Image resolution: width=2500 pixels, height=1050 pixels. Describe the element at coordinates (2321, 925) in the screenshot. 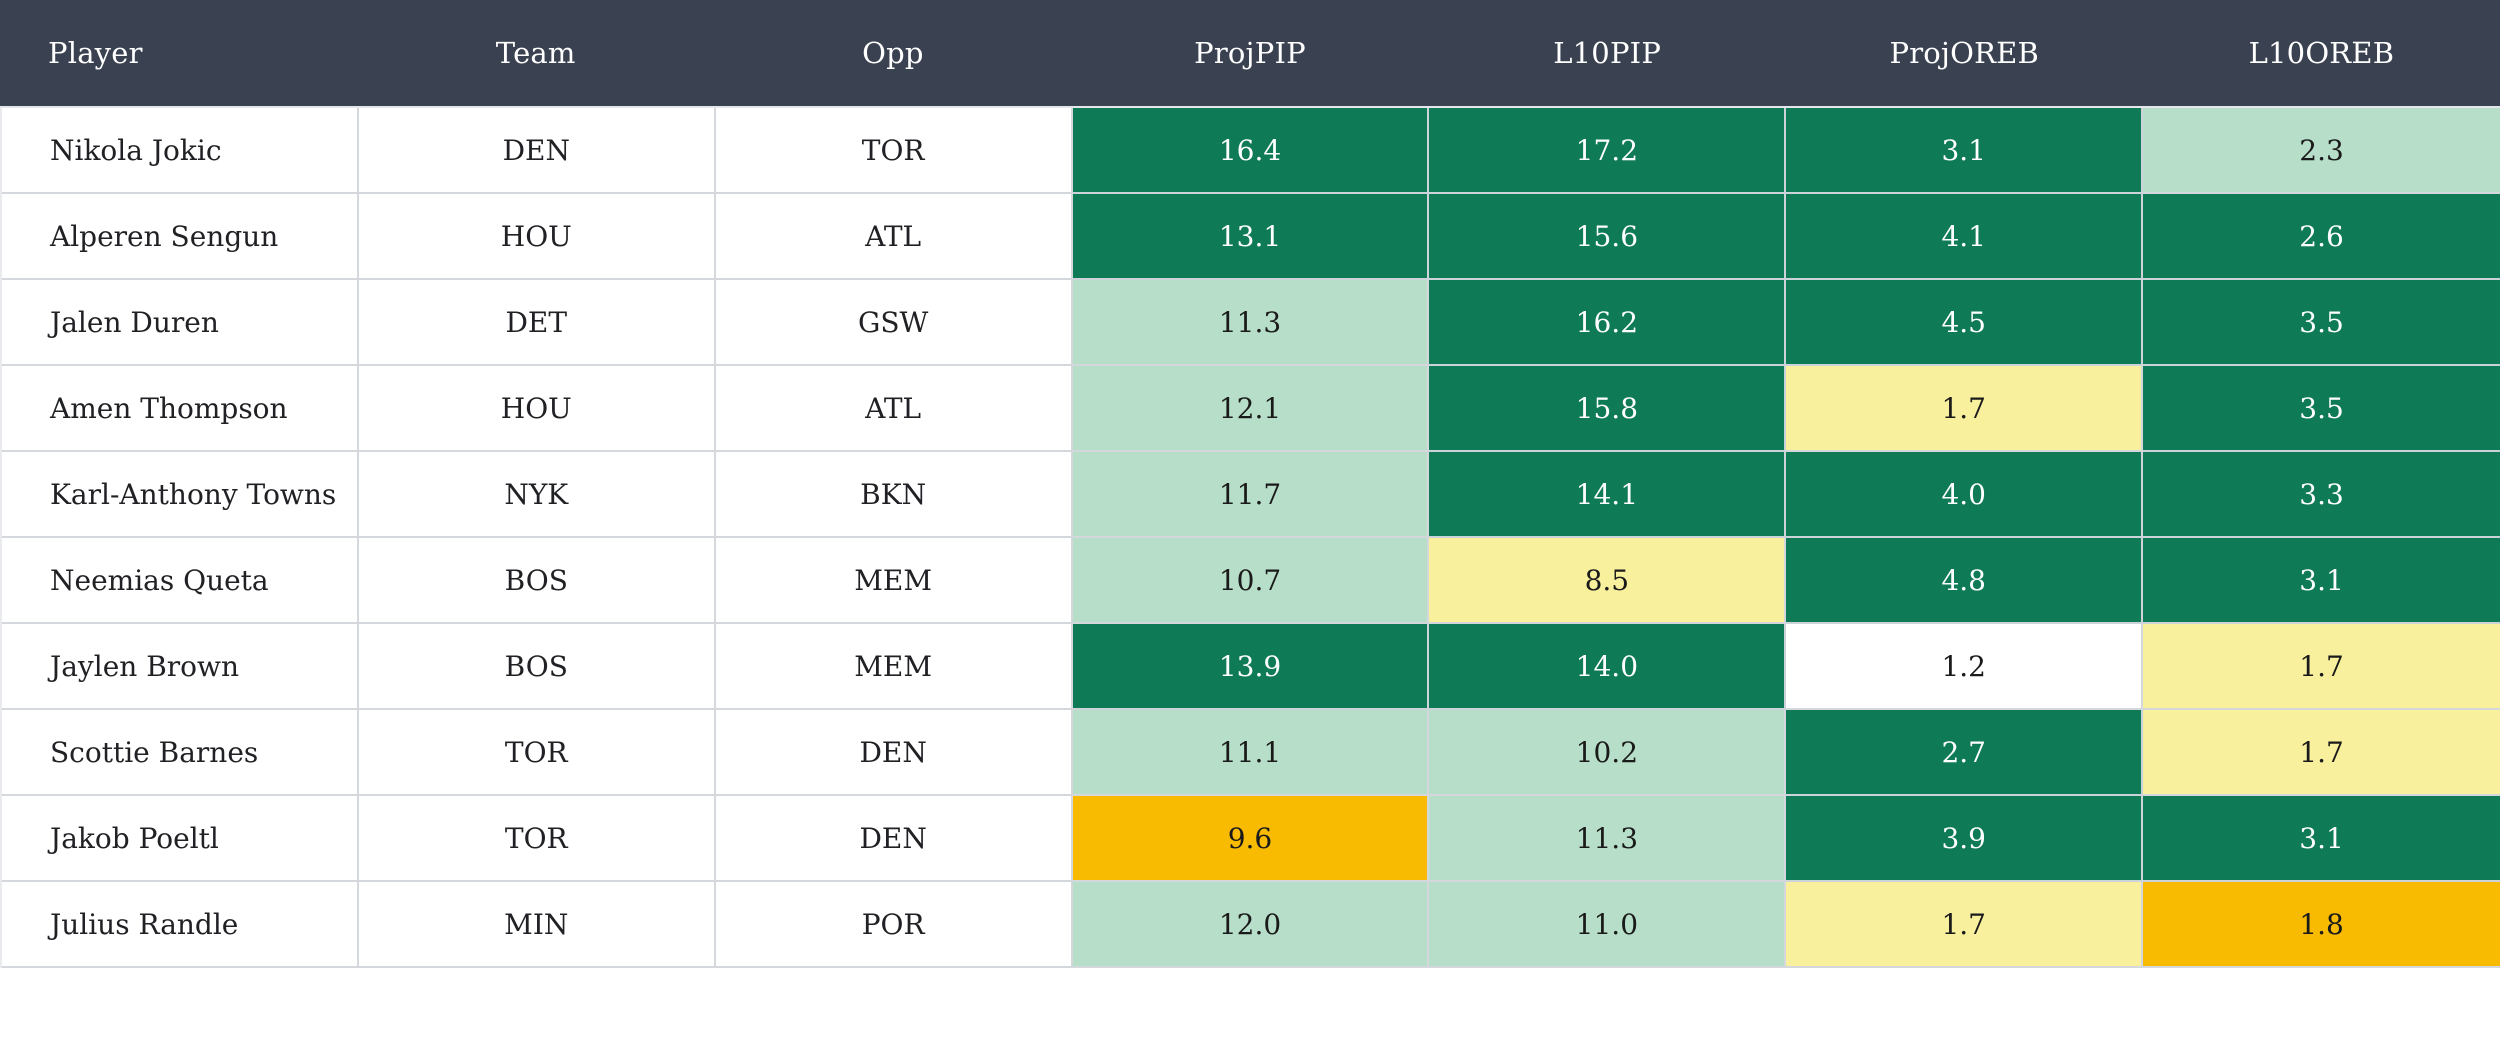

I see `stat-cell-l10oreb: 1.8` at that location.